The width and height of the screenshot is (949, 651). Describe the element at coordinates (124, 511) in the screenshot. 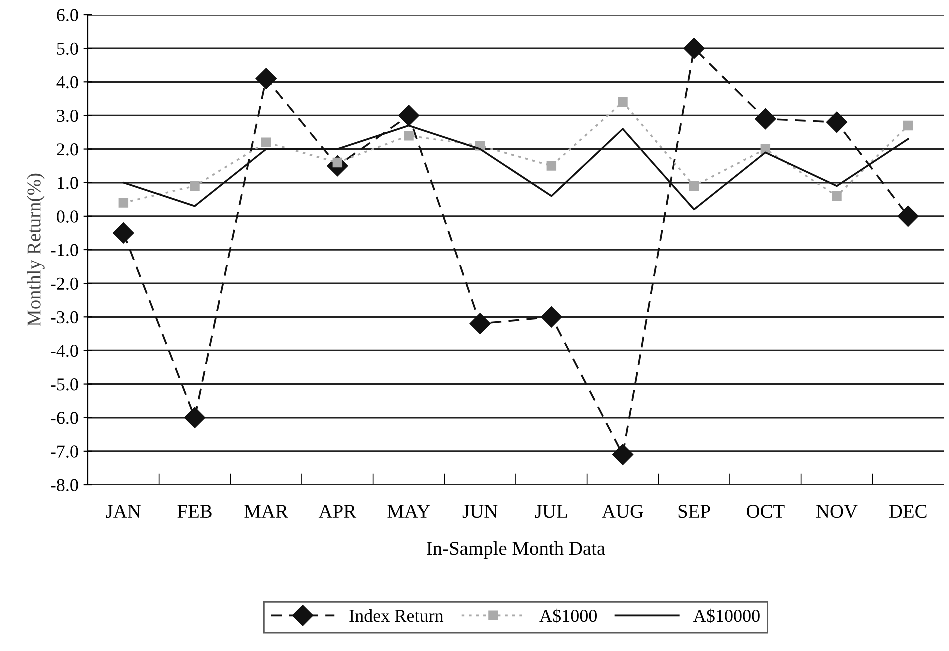

I see `x-tick-label: JAN` at that location.